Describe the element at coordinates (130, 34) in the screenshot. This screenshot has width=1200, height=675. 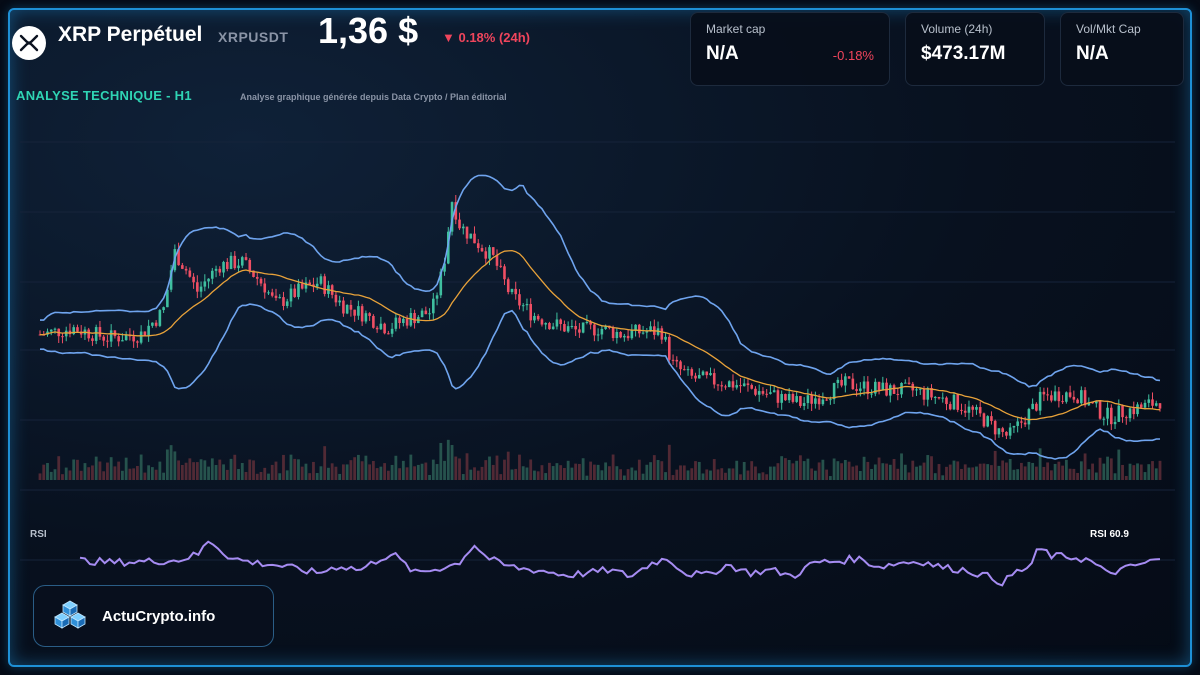
I see `page-title: XRP Perpétuel` at that location.